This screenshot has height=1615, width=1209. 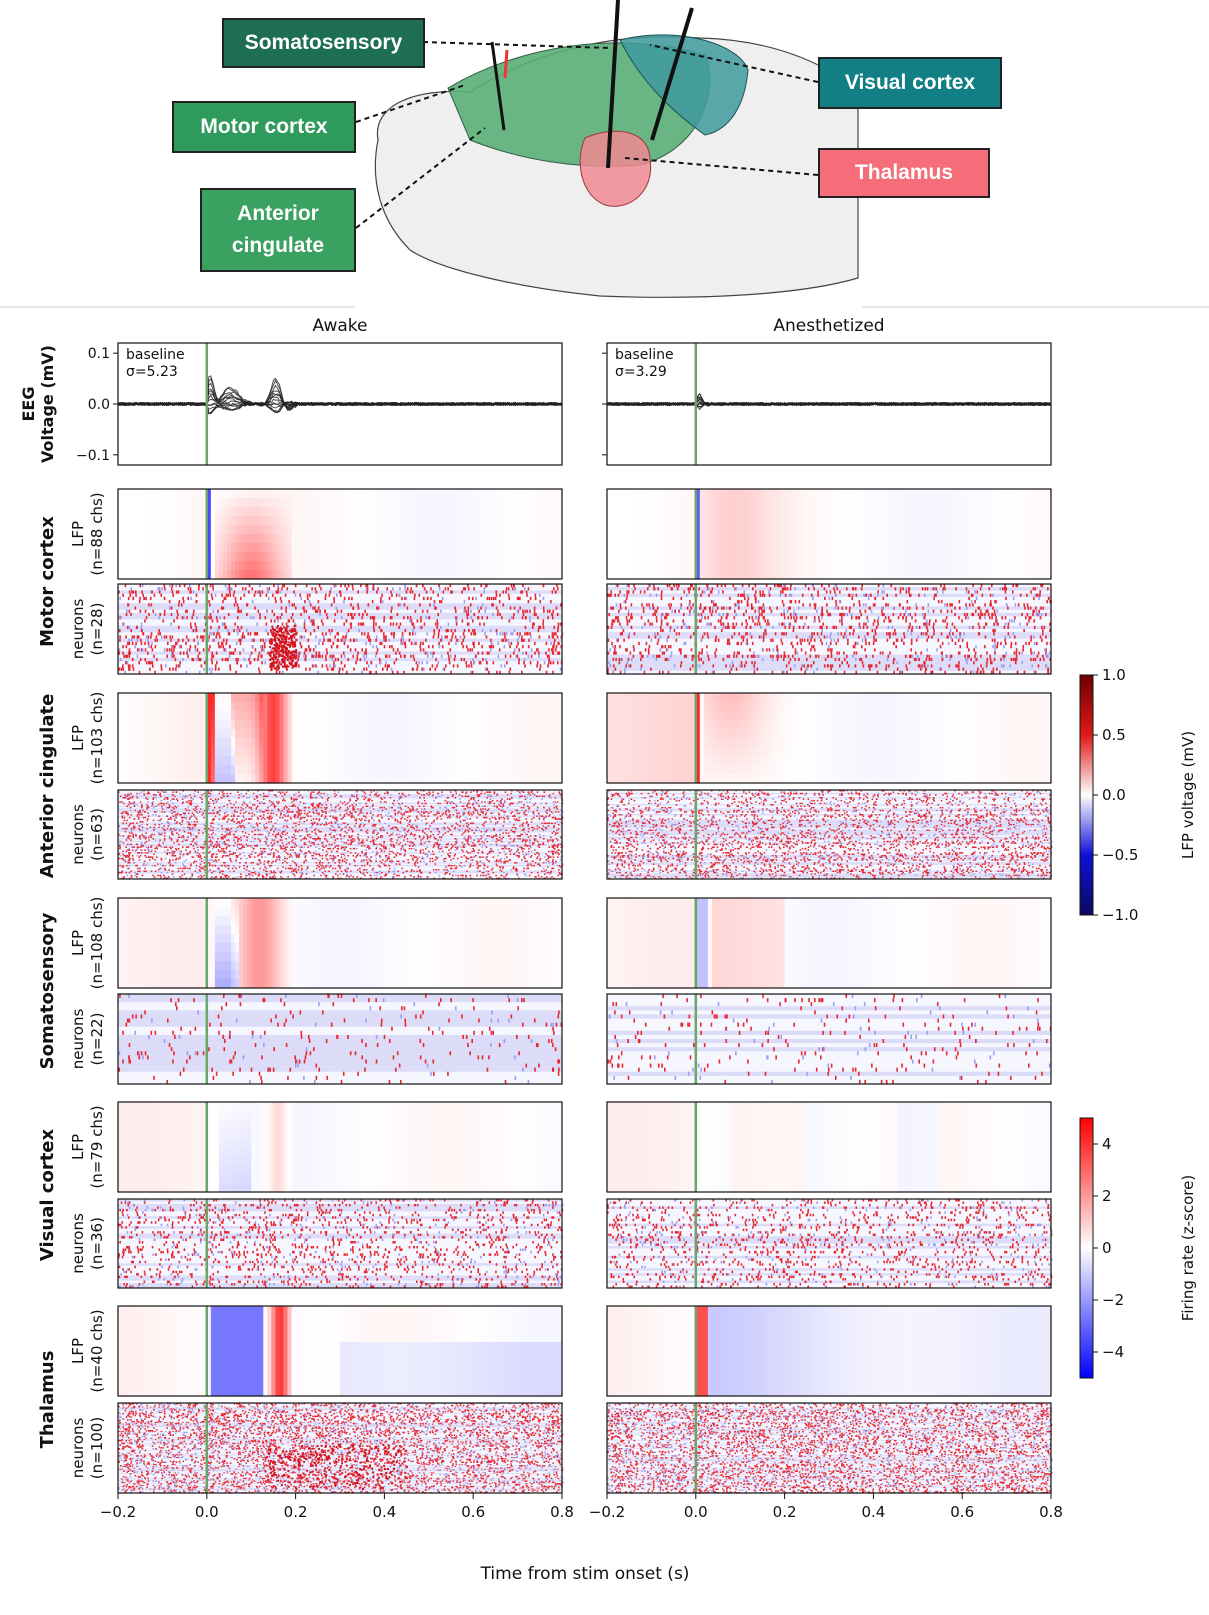 What do you see at coordinates (278, 230) in the screenshot?
I see `label-anterior-cingulate: Anterior cingulate` at bounding box center [278, 230].